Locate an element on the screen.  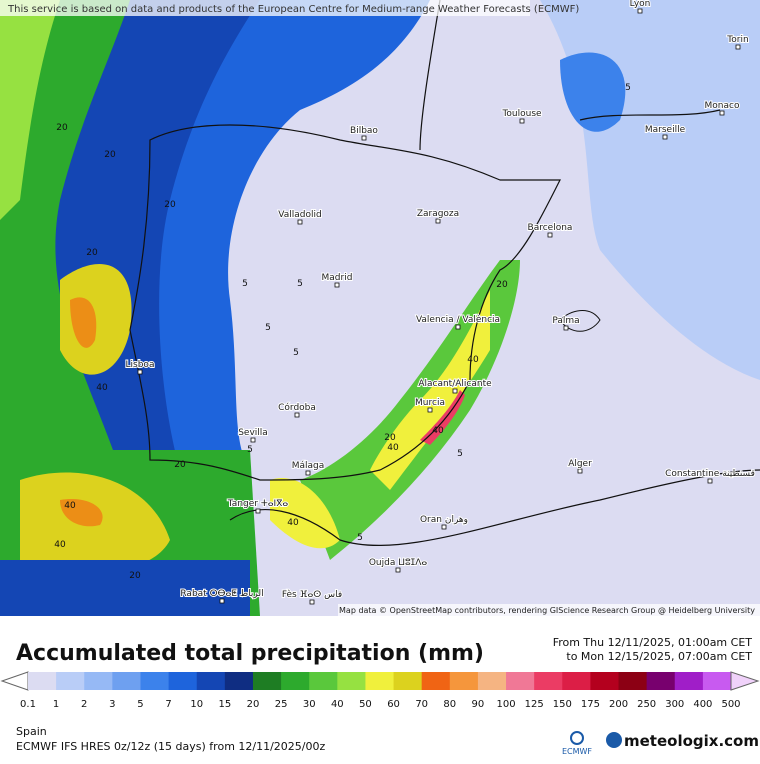
banner-bg is located at coordinates (265, 8).